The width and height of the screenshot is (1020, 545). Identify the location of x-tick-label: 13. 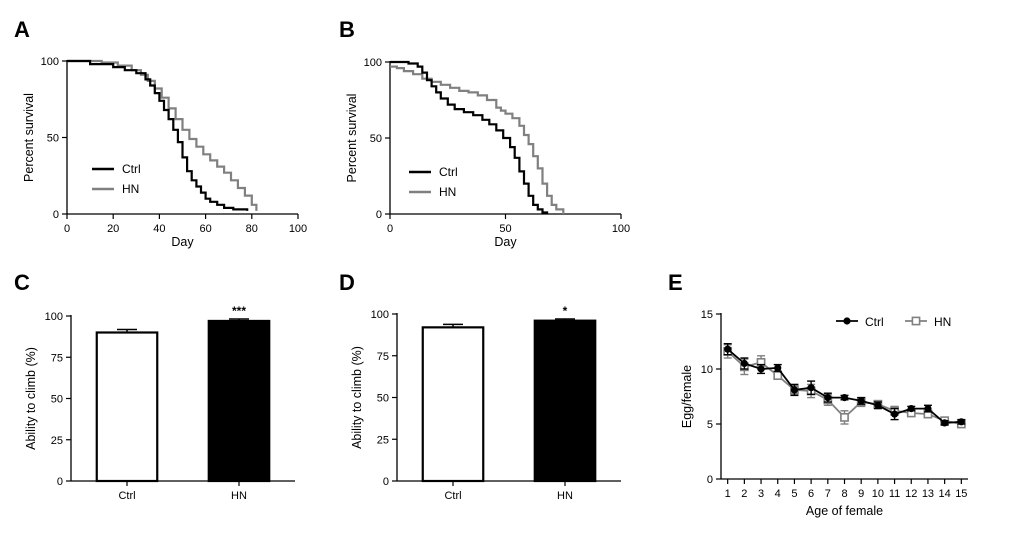
(928, 494).